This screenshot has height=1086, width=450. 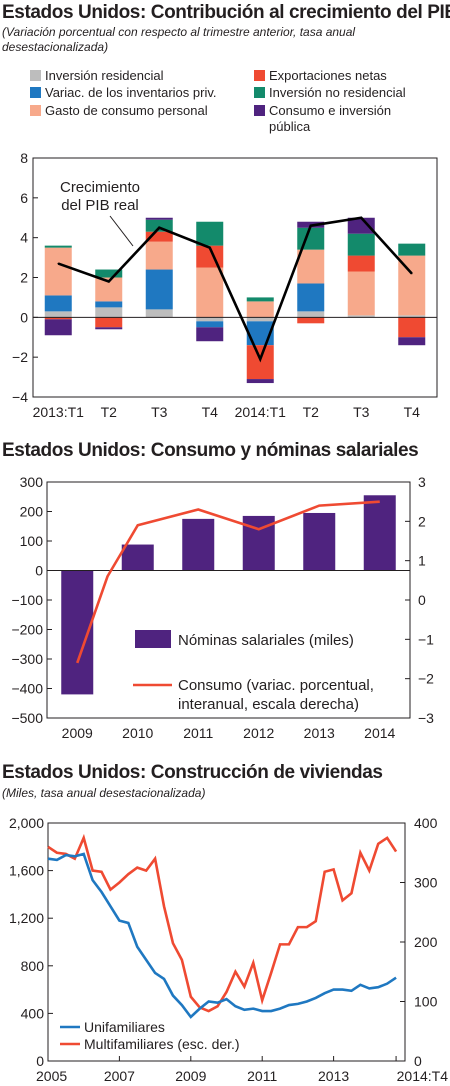 I want to click on chart3-xtick-label: 2005, so click(x=51, y=1076).